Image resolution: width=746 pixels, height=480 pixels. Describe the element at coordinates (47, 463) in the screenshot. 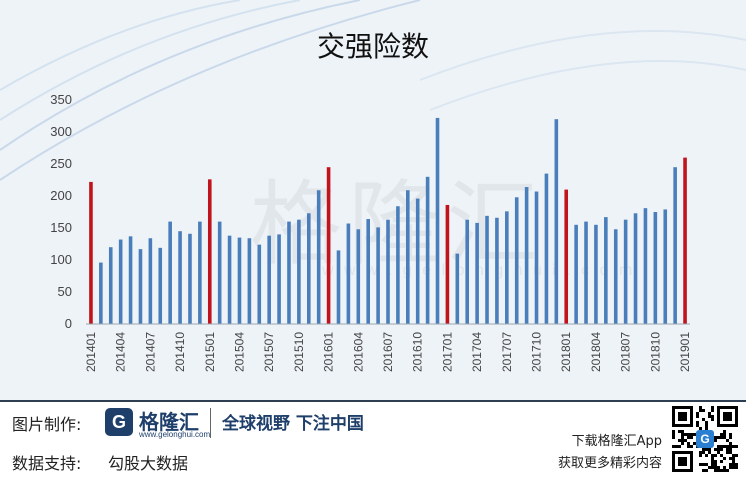

I see `data-support-label: 数据支持:` at that location.